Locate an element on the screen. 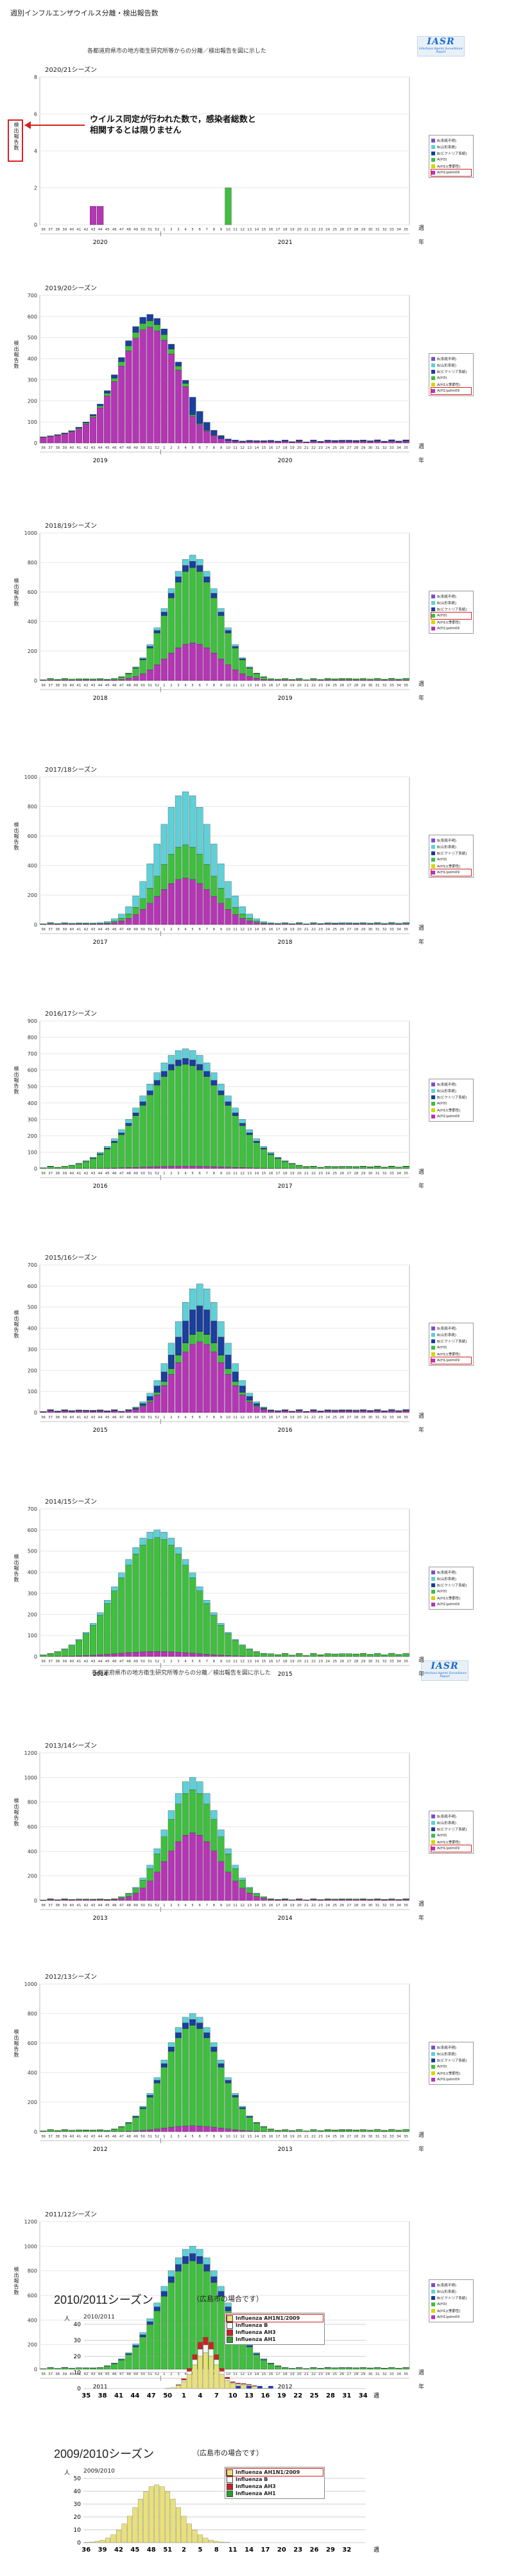 The width and height of the screenshot is (507, 2576). x-tick-label: 34 is located at coordinates (399, 1418).